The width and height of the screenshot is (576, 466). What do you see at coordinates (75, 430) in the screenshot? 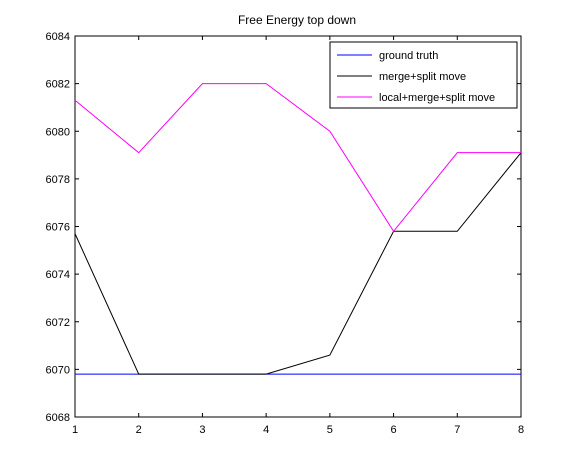
I see `x-tick-label: 1` at bounding box center [75, 430].